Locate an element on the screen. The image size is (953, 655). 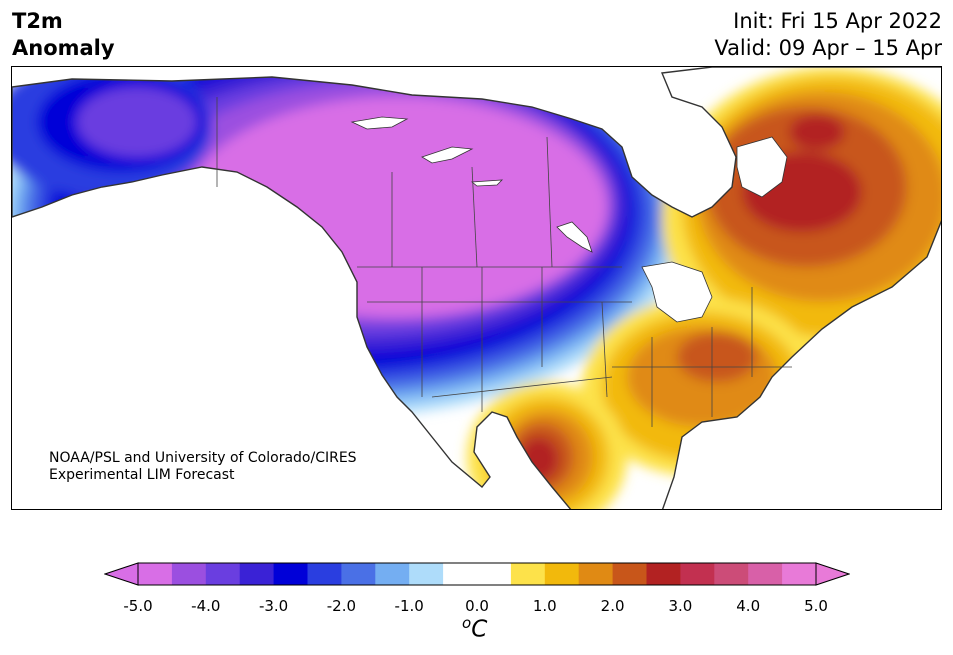
title-line-2: Anomaly is located at coordinates (63, 48).